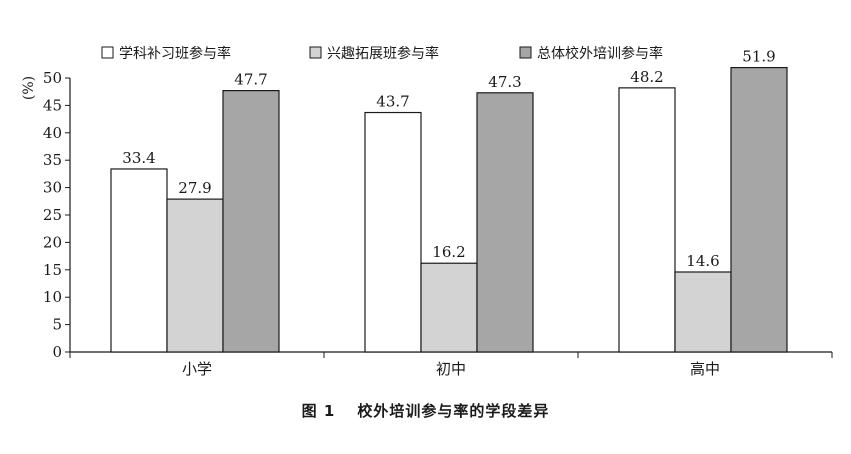 This screenshot has width=851, height=454. I want to click on bar-data-label: 43.7, so click(392, 102).